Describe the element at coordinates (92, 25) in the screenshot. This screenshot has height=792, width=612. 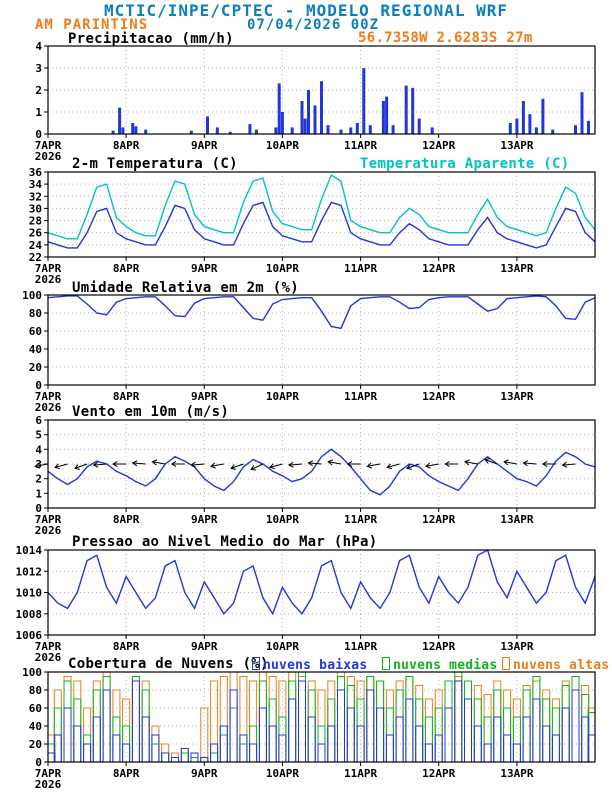
I see `station-label: AM PARINTINS` at that location.